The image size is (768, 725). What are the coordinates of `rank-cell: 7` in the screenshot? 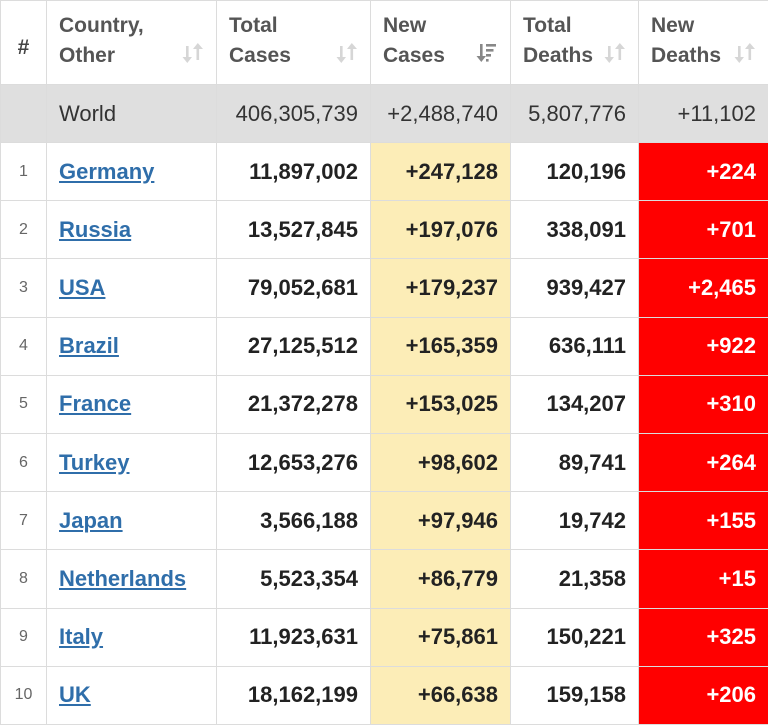 It's located at (24, 521).